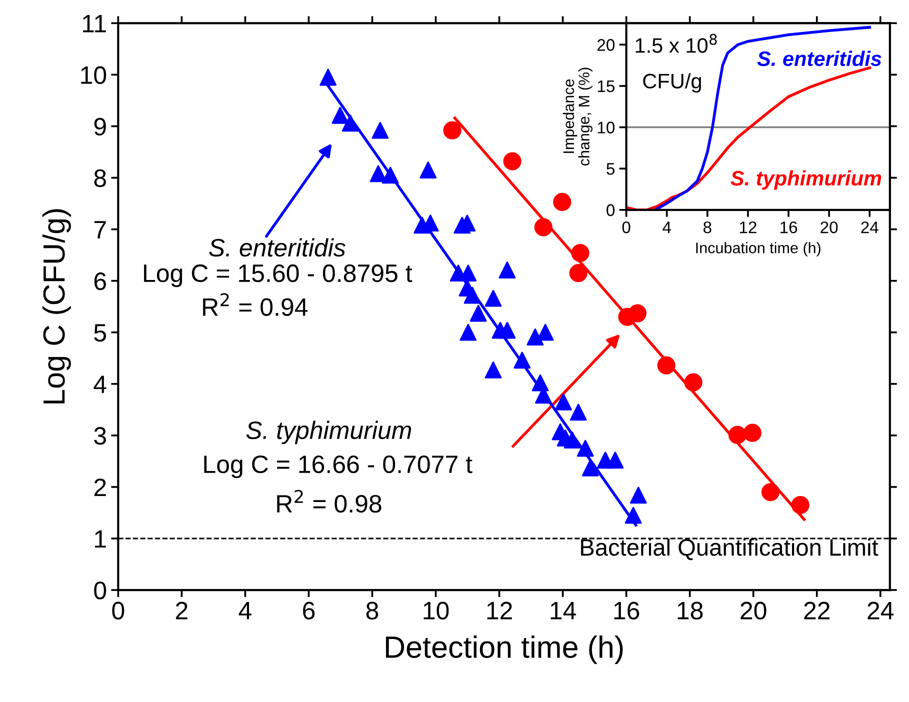 Image resolution: width=909 pixels, height=702 pixels. What do you see at coordinates (94, 23) in the screenshot?
I see `y-tick-label: 11` at bounding box center [94, 23].